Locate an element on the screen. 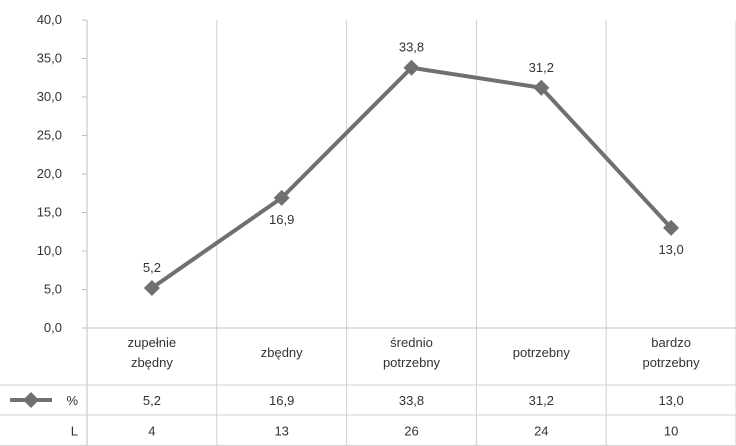  y-tick-label: 5,0 is located at coordinates (53, 289).